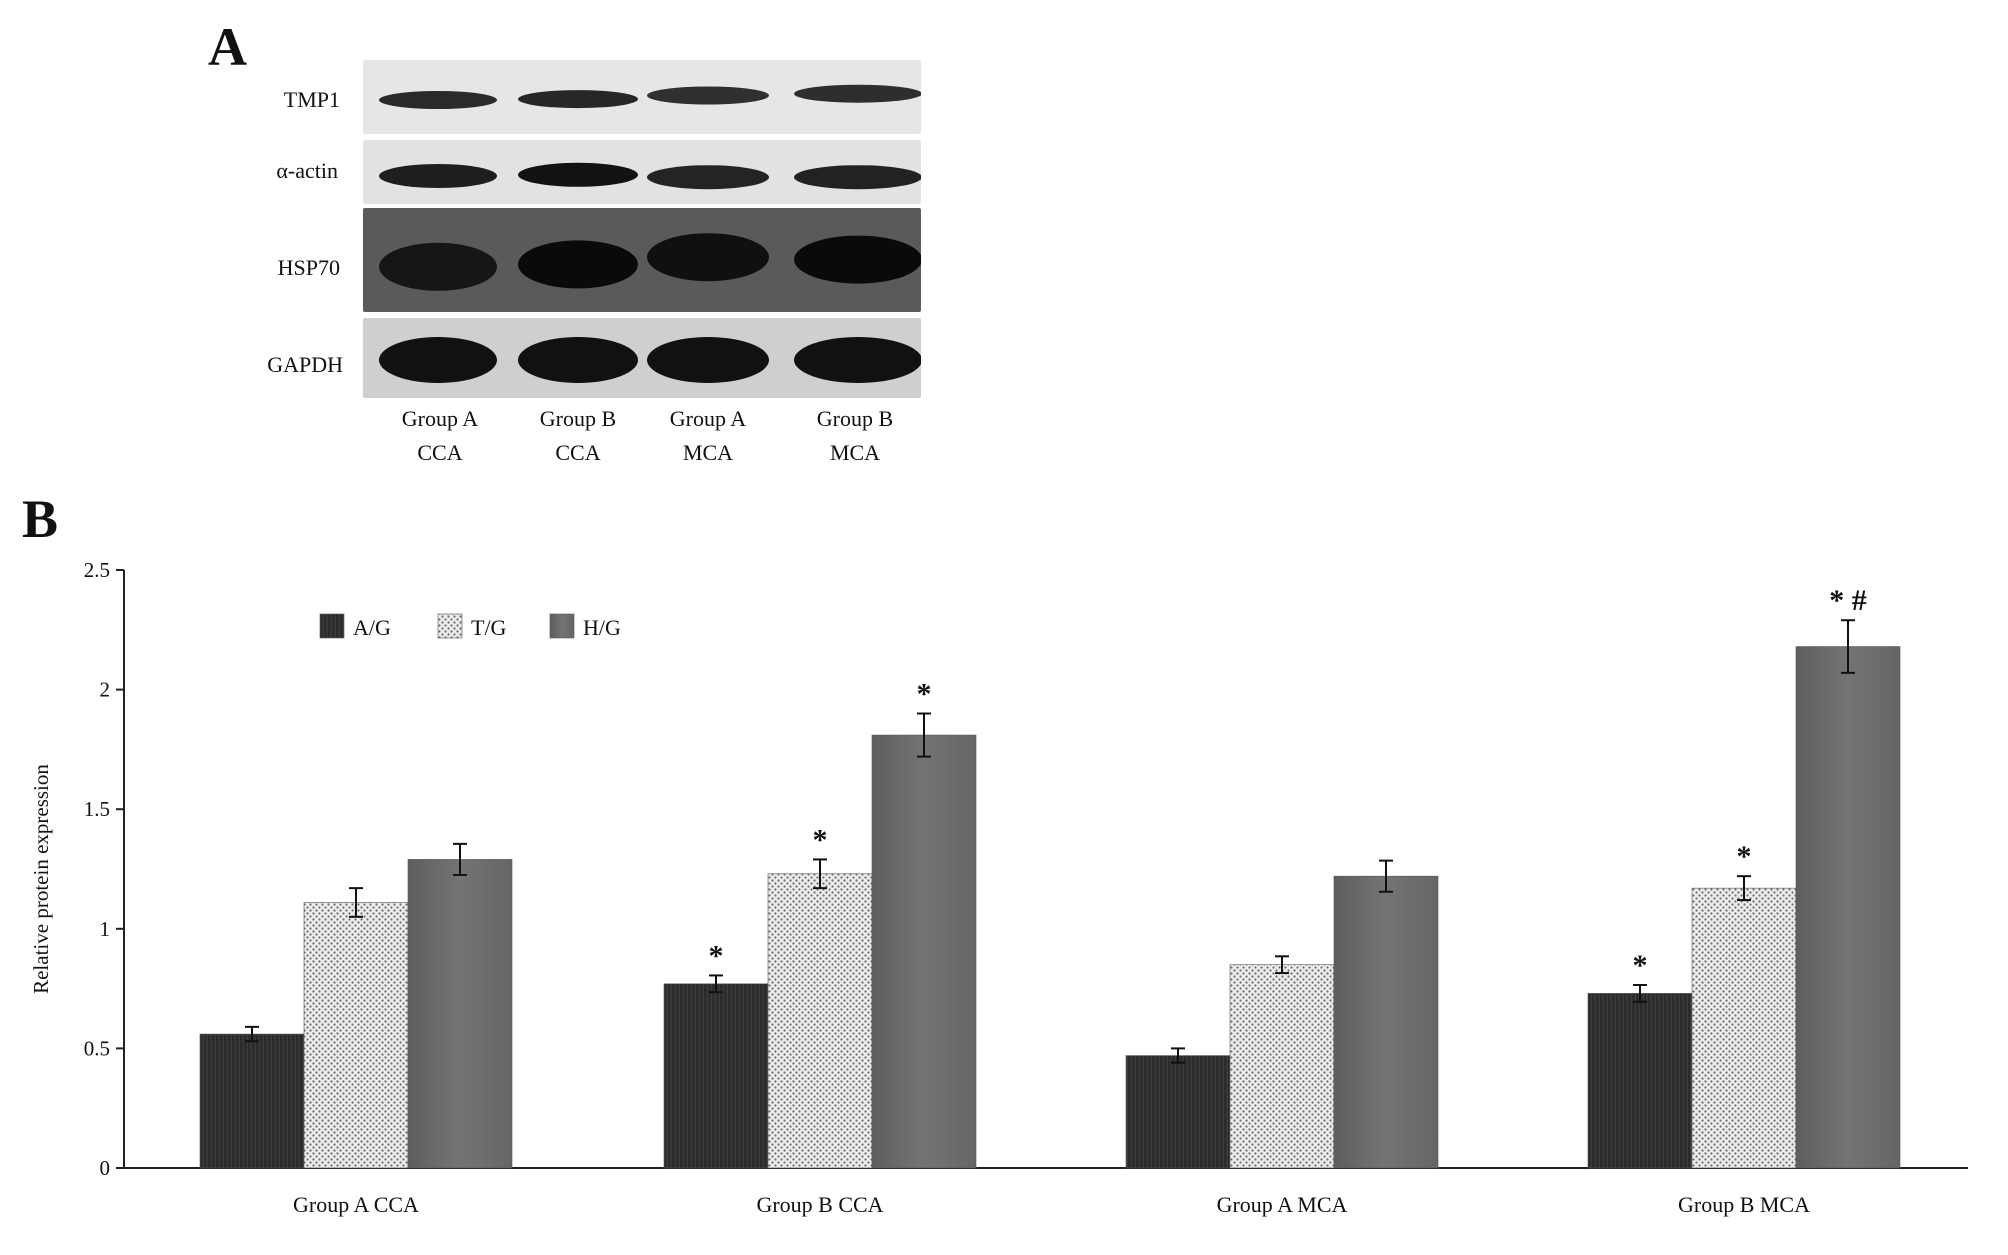 This screenshot has height=1255, width=2008. I want to click on blot-strip-hsp70, so click(642, 260).